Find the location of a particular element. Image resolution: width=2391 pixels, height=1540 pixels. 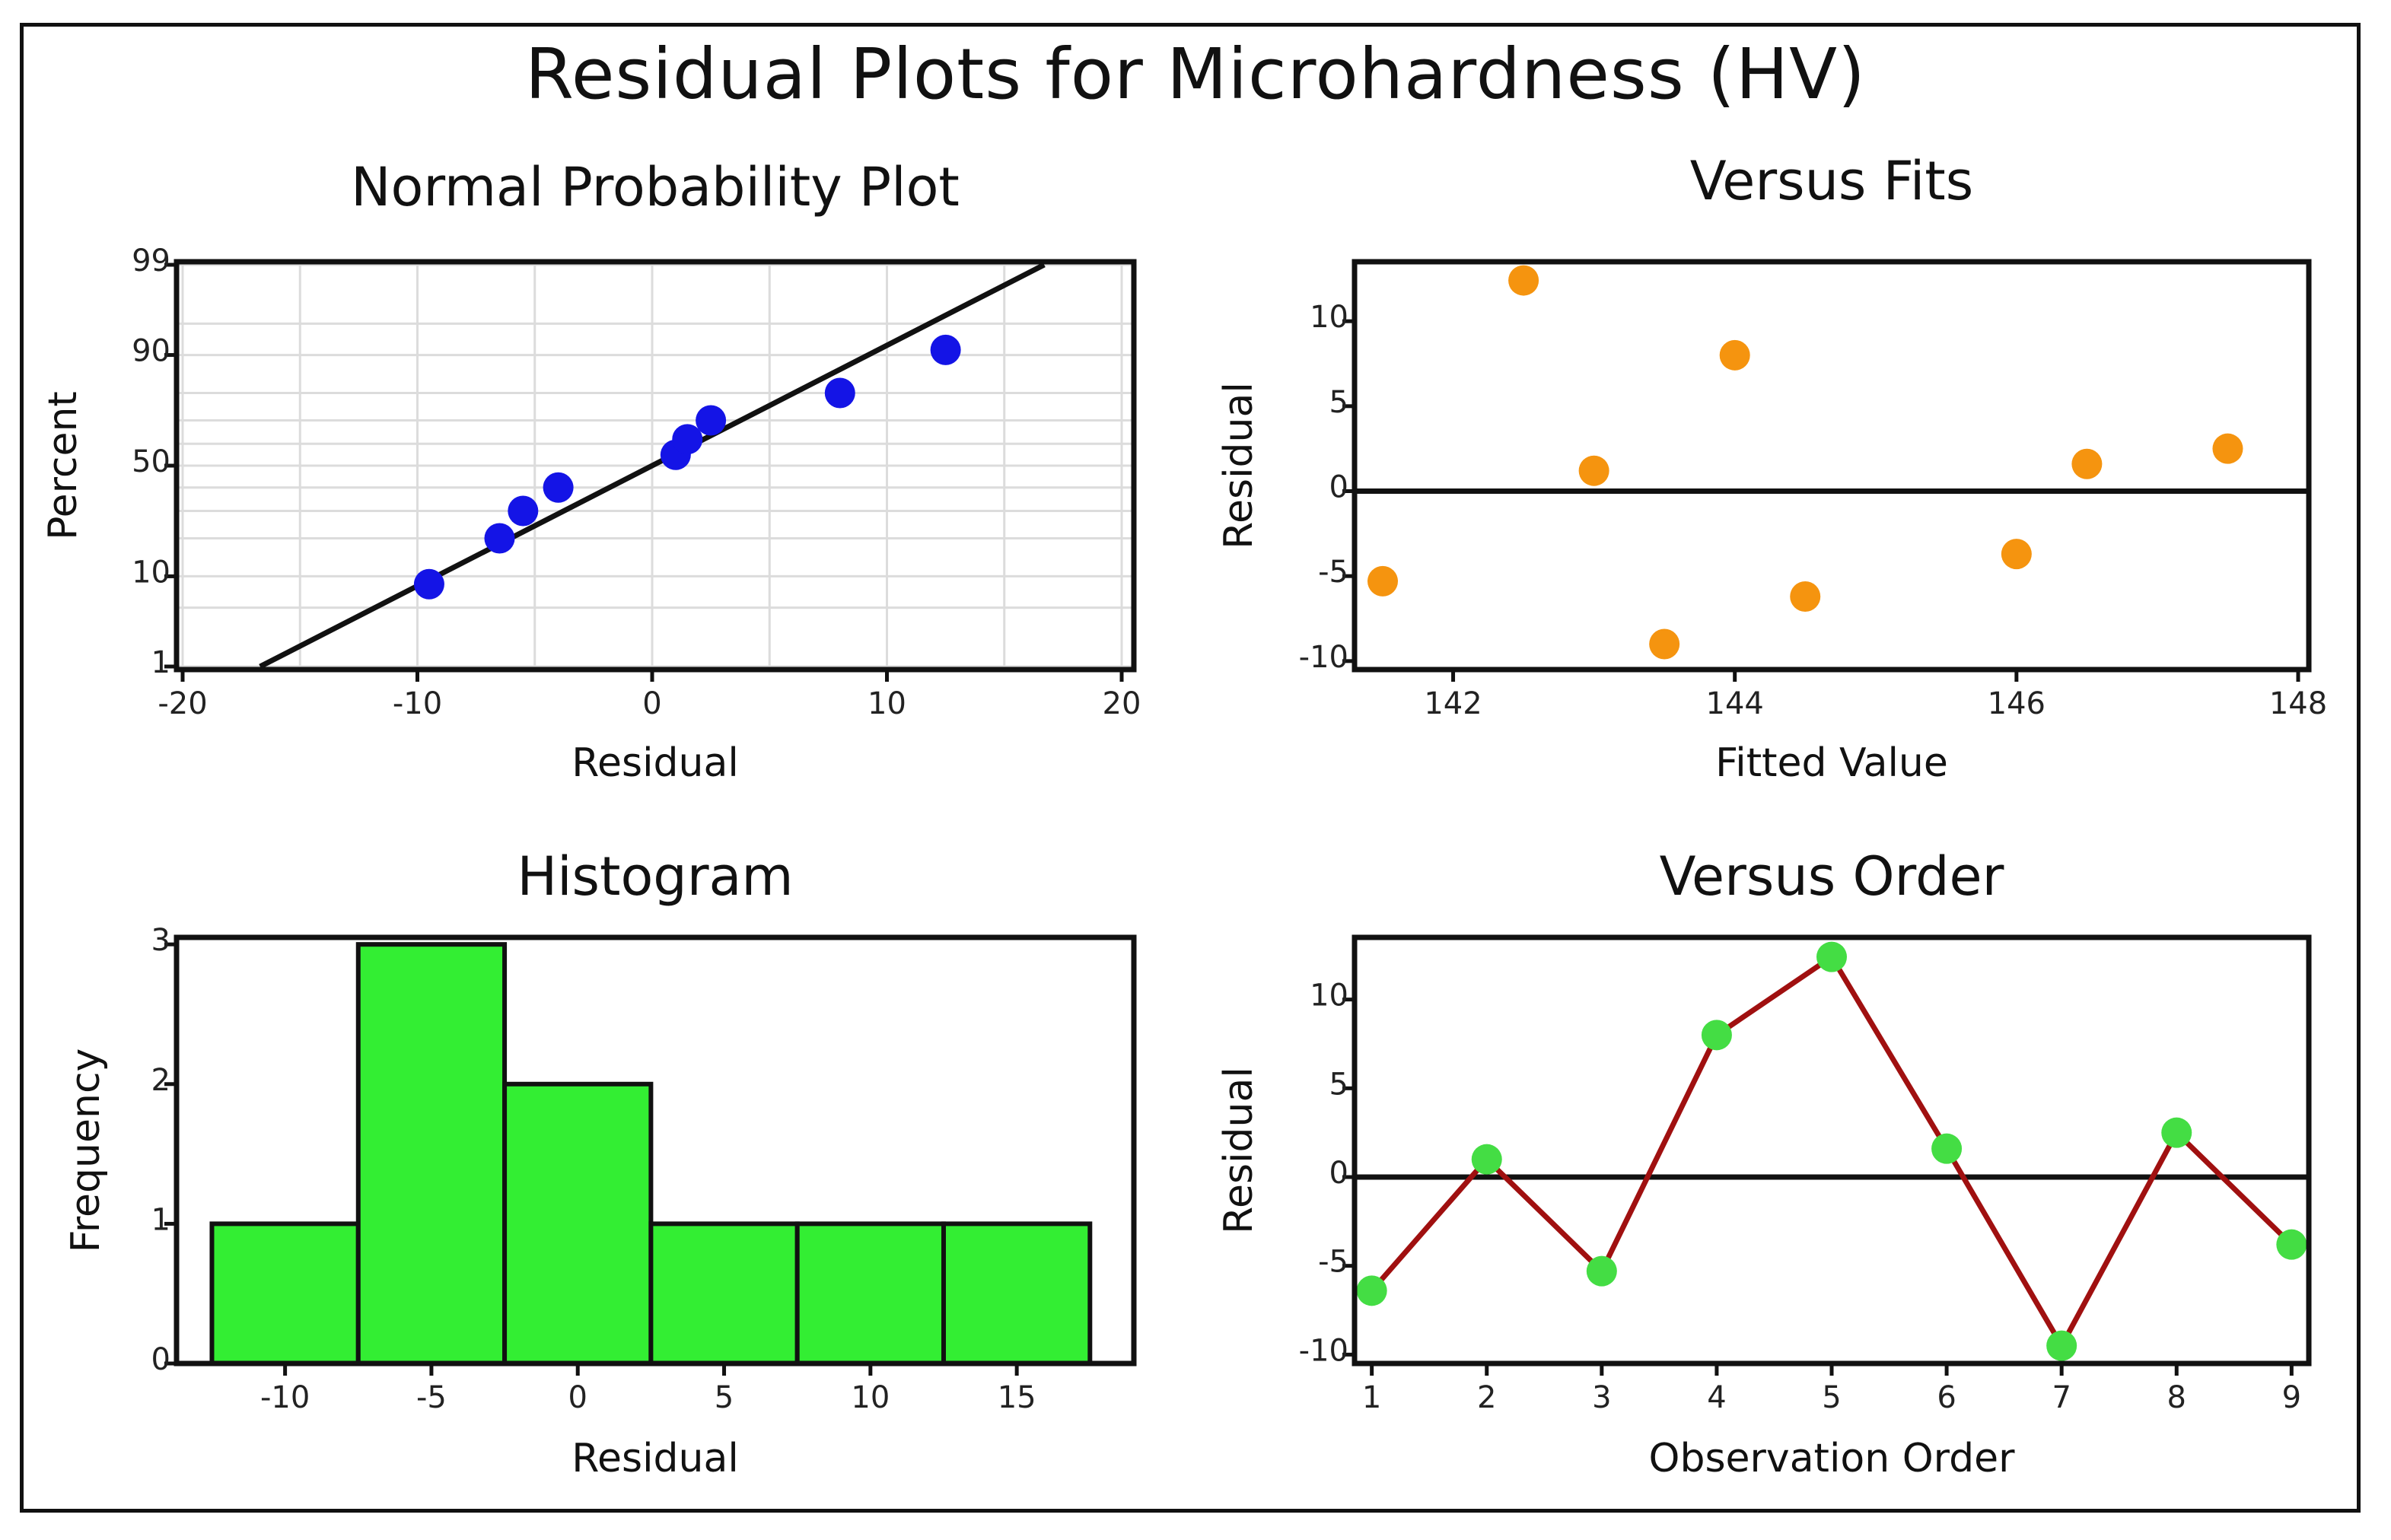

vorder-y-tick-label: 0 is located at coordinates (1338, 1173).